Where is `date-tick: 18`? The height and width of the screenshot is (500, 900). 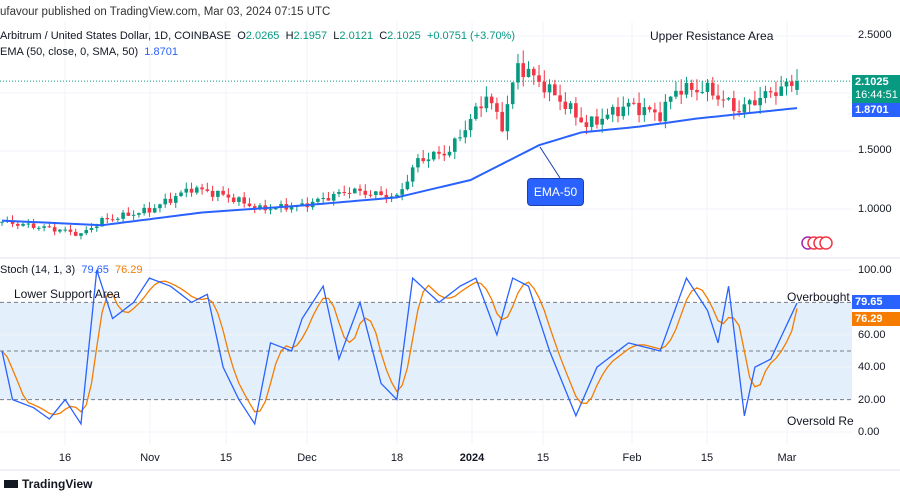
date-tick: 18 is located at coordinates (397, 458).